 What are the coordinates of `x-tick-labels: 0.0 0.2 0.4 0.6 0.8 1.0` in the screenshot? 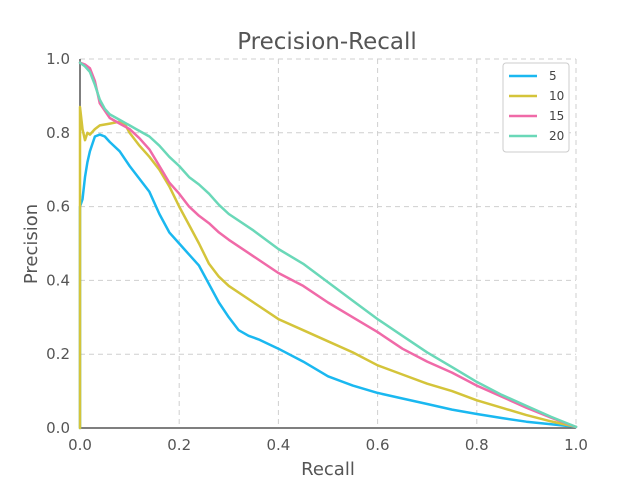 It's located at (328, 445).